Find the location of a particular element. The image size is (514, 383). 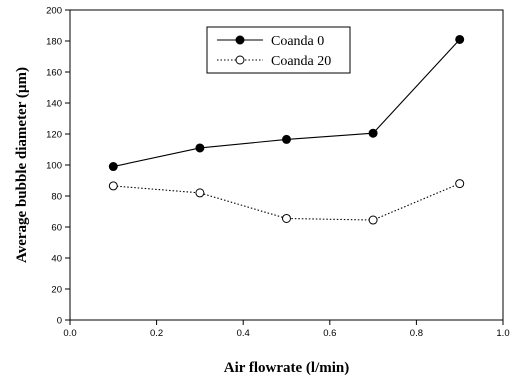

x-tick-label: 0.8 is located at coordinates (416, 333).